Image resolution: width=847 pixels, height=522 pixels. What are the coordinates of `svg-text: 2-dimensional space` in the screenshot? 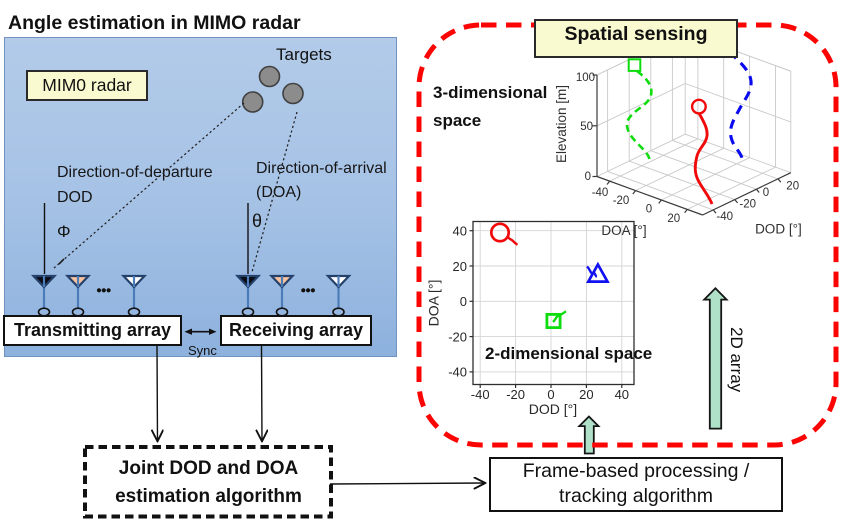 It's located at (568, 353).